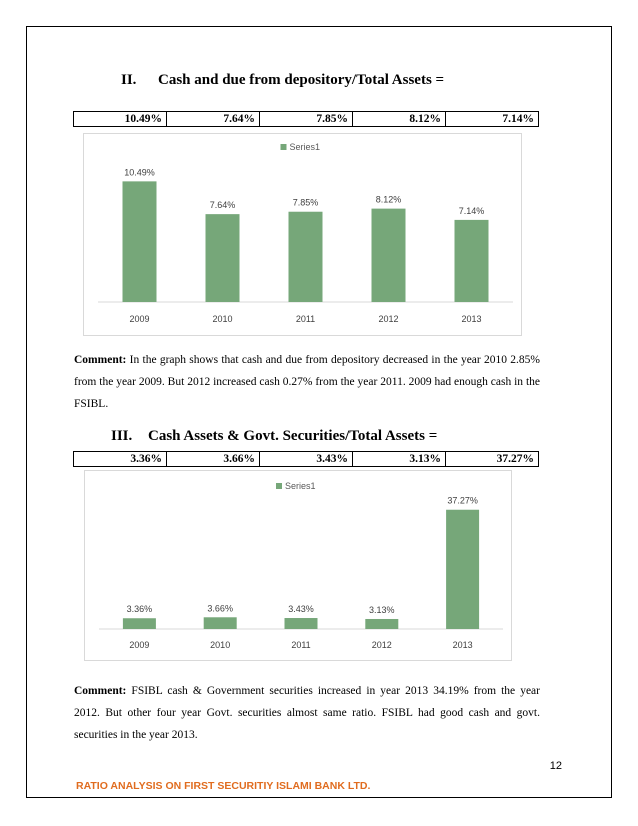  I want to click on data-label: 8.12%, so click(389, 200).